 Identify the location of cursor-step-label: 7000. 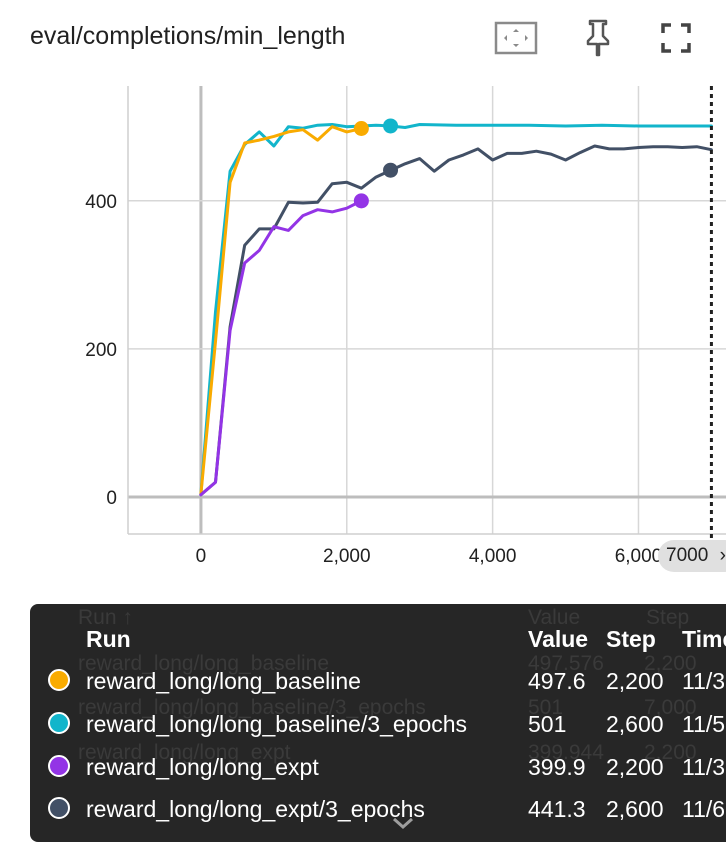
(687, 555).